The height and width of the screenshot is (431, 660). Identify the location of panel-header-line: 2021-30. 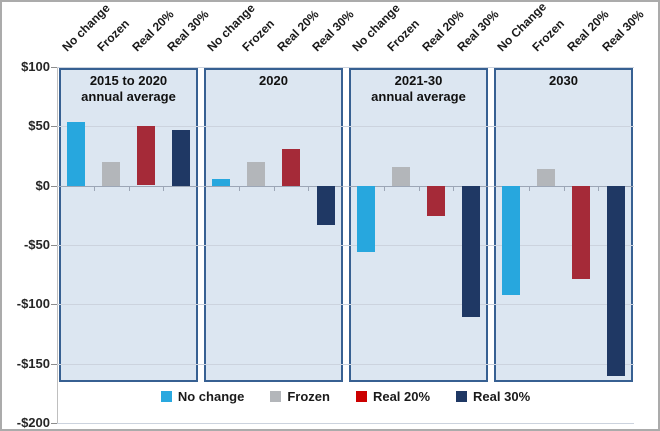
(418, 80).